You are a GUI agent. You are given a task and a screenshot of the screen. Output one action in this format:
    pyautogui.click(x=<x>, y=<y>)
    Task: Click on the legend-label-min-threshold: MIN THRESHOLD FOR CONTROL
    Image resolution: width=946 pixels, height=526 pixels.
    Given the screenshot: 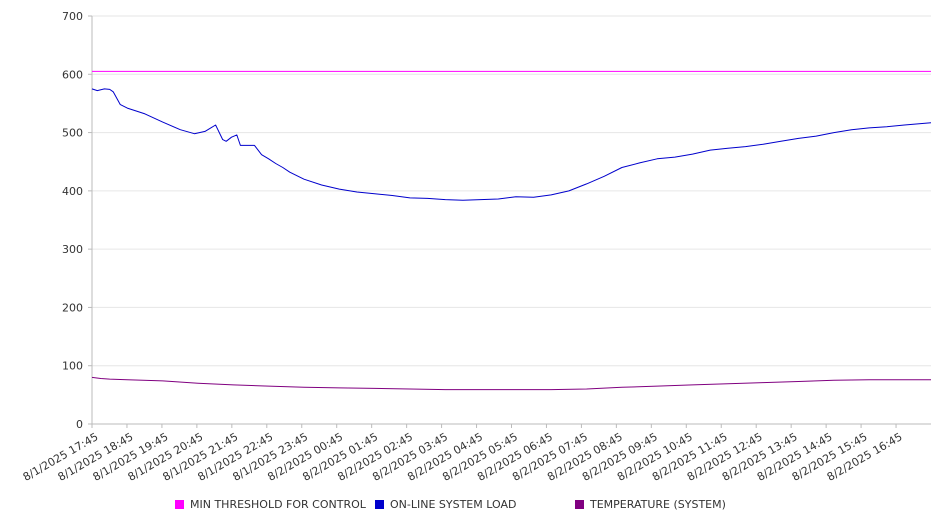 What is the action you would take?
    pyautogui.click(x=278, y=504)
    